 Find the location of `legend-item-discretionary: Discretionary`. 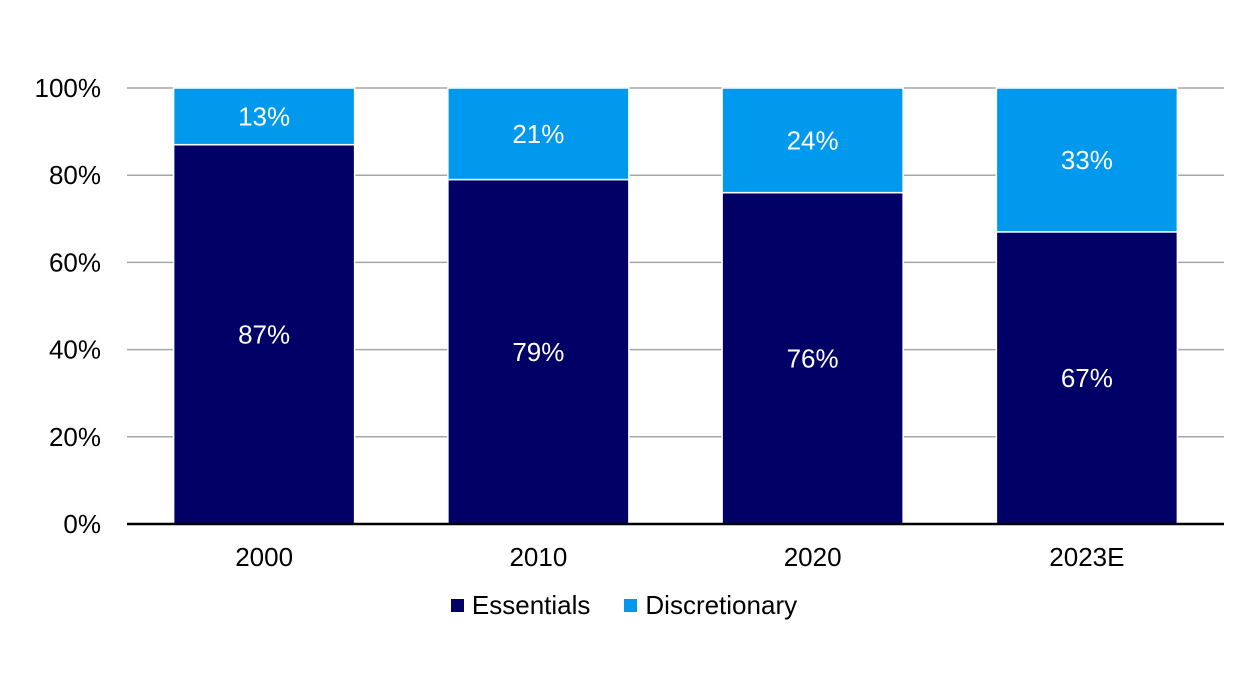

legend-item-discretionary: Discretionary is located at coordinates (710, 605).